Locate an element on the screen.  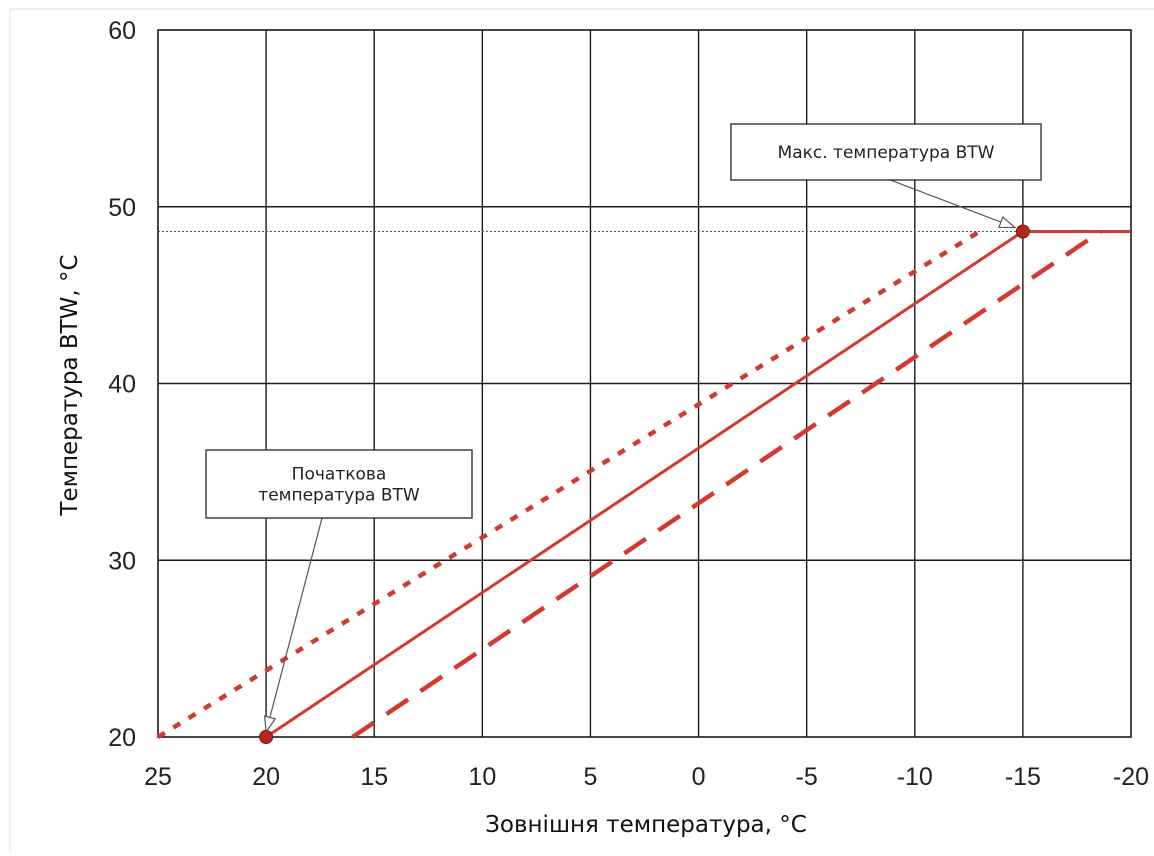
x-tick-label: 0 is located at coordinates (699, 777).